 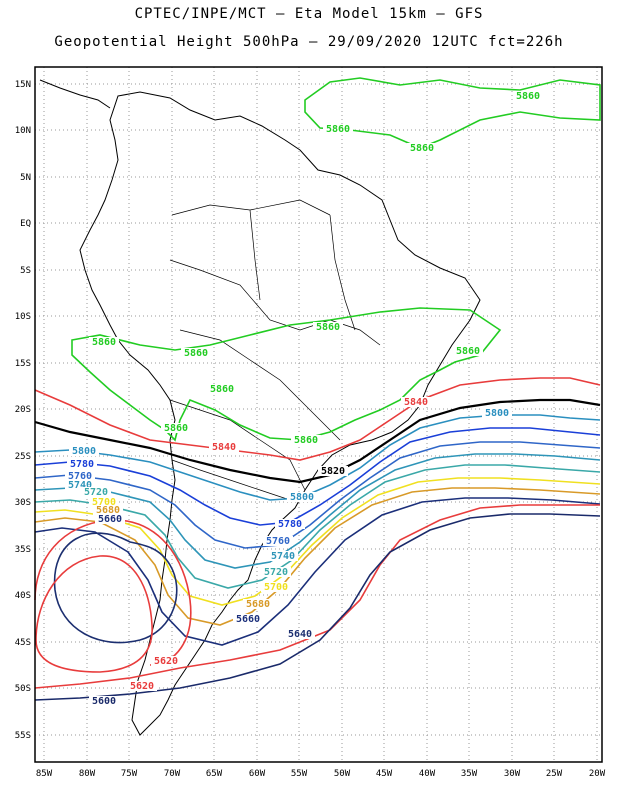 What do you see at coordinates (75, 94) in the screenshot?
I see `central-america-coastline` at bounding box center [75, 94].